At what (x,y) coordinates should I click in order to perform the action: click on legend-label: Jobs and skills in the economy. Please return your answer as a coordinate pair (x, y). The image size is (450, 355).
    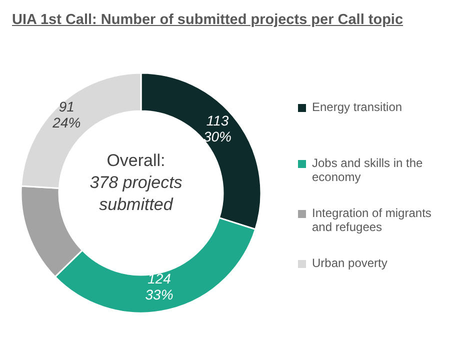
    Looking at the image, I should click on (368, 170).